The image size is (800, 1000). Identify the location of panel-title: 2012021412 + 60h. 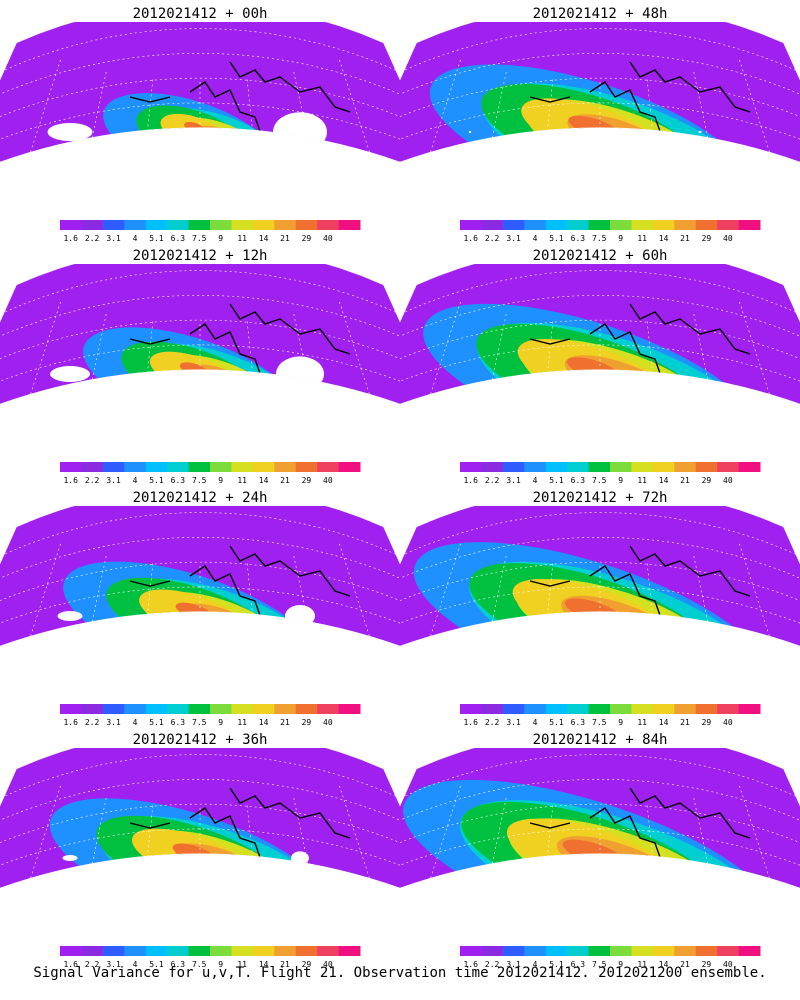
(600, 256).